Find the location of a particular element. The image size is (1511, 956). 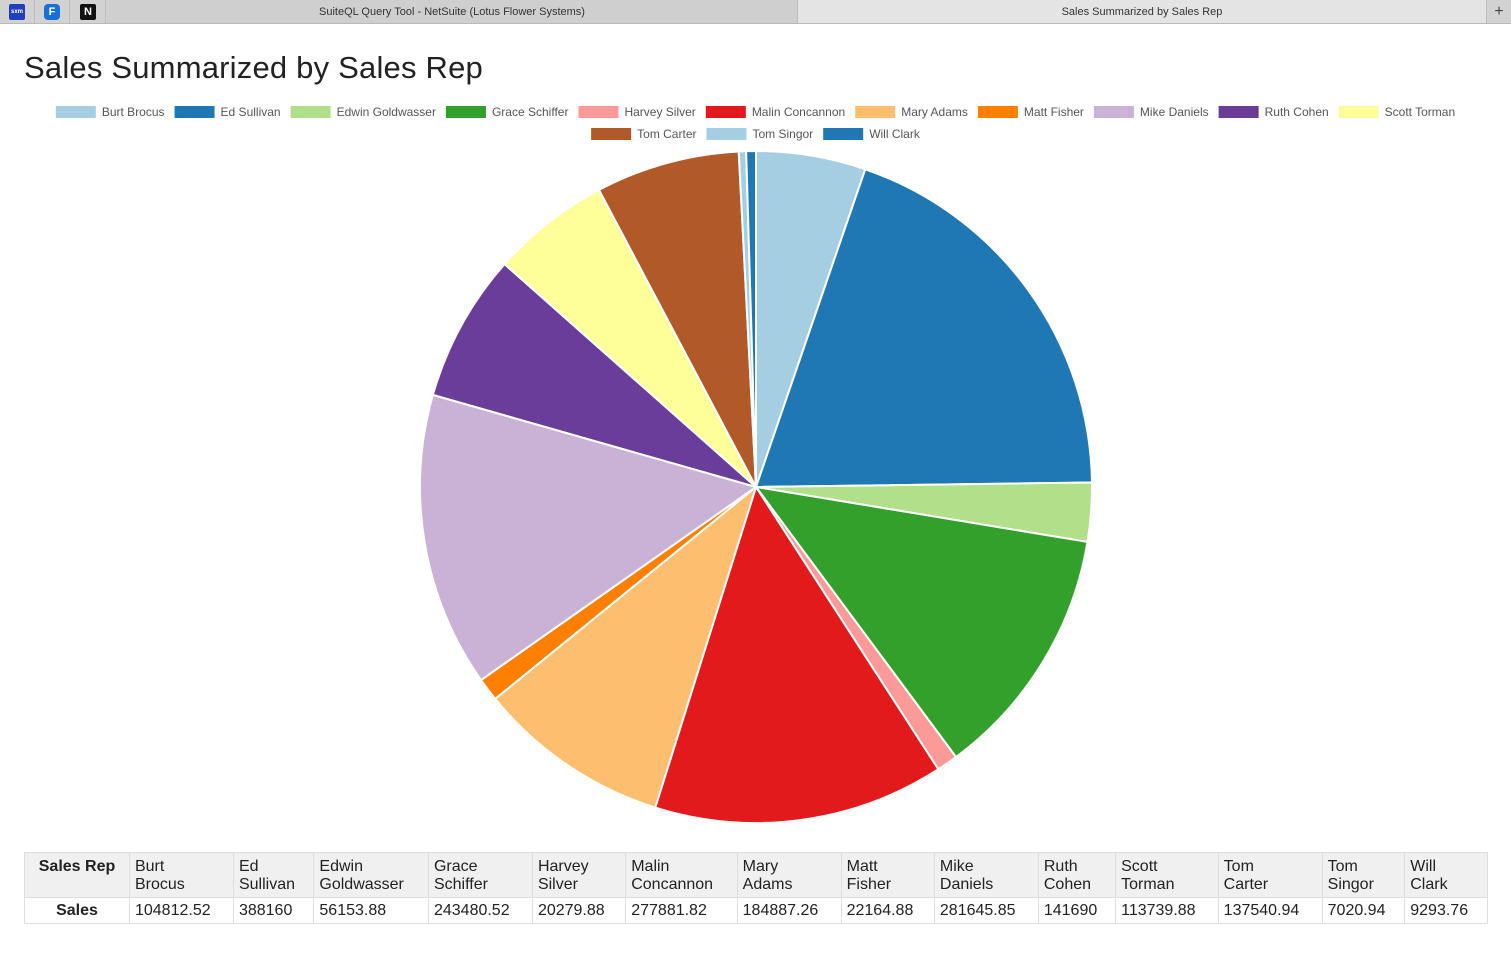

sales-value-harvey-silver: 20279.88 is located at coordinates (579, 910).